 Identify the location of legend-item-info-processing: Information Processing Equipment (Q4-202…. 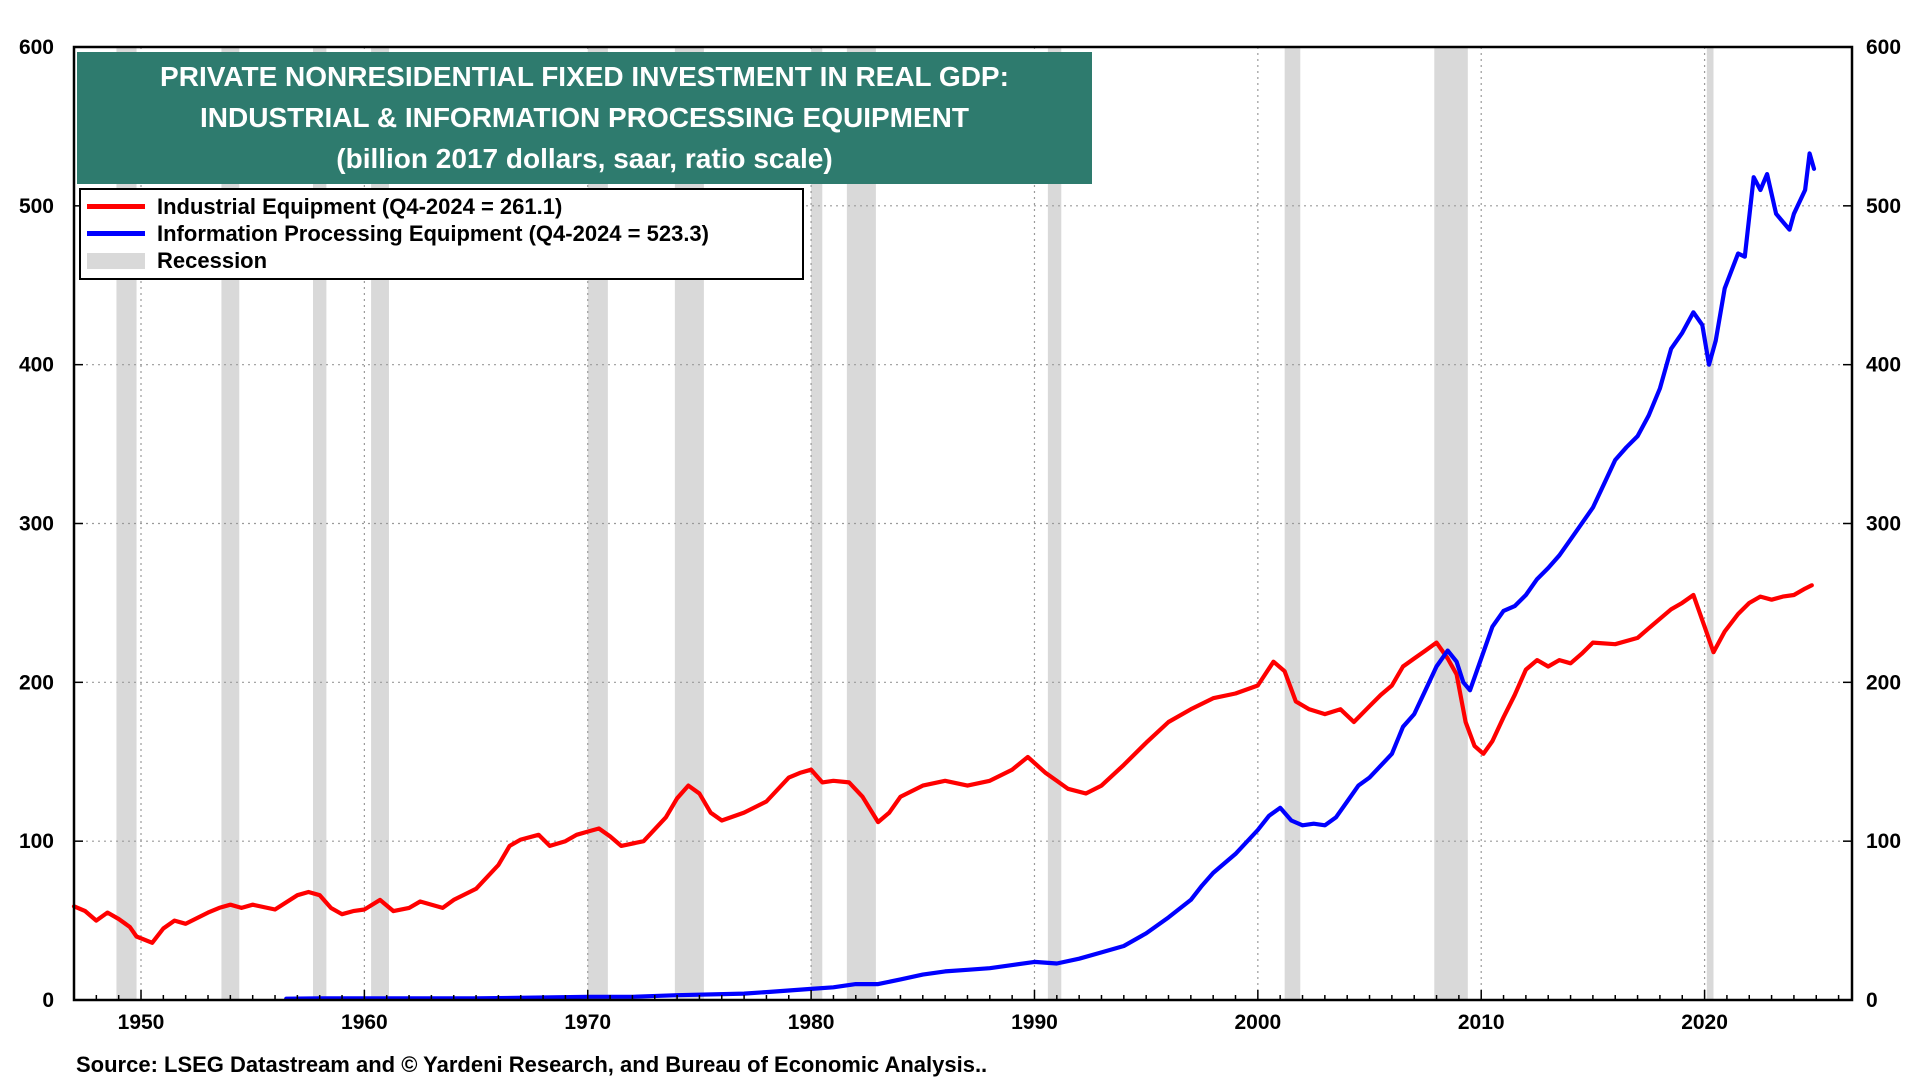
(441, 233).